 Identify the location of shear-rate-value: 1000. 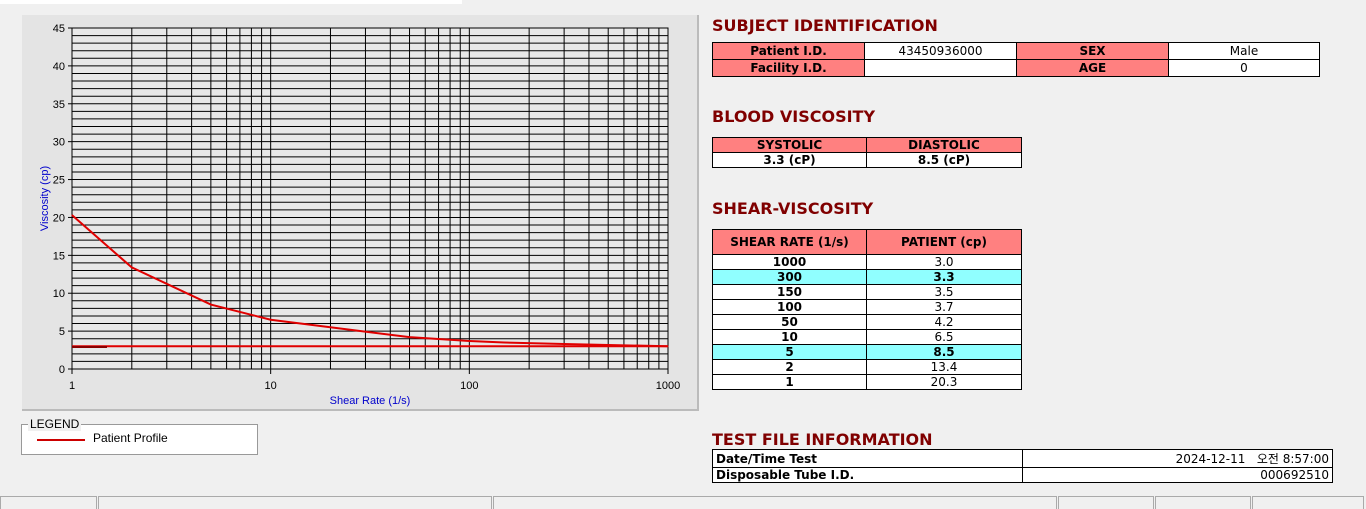
(789, 262).